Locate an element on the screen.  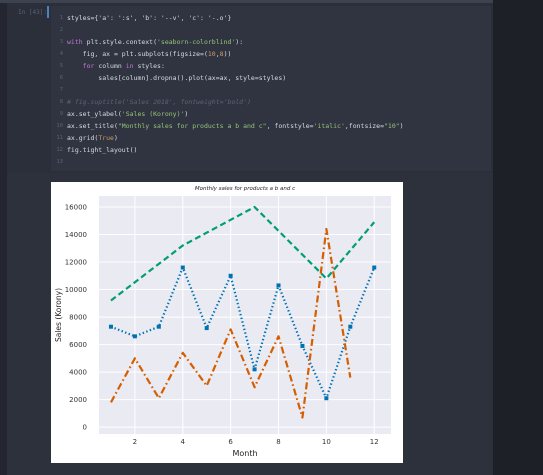
y-tick-label: 0 is located at coordinates (85, 428).